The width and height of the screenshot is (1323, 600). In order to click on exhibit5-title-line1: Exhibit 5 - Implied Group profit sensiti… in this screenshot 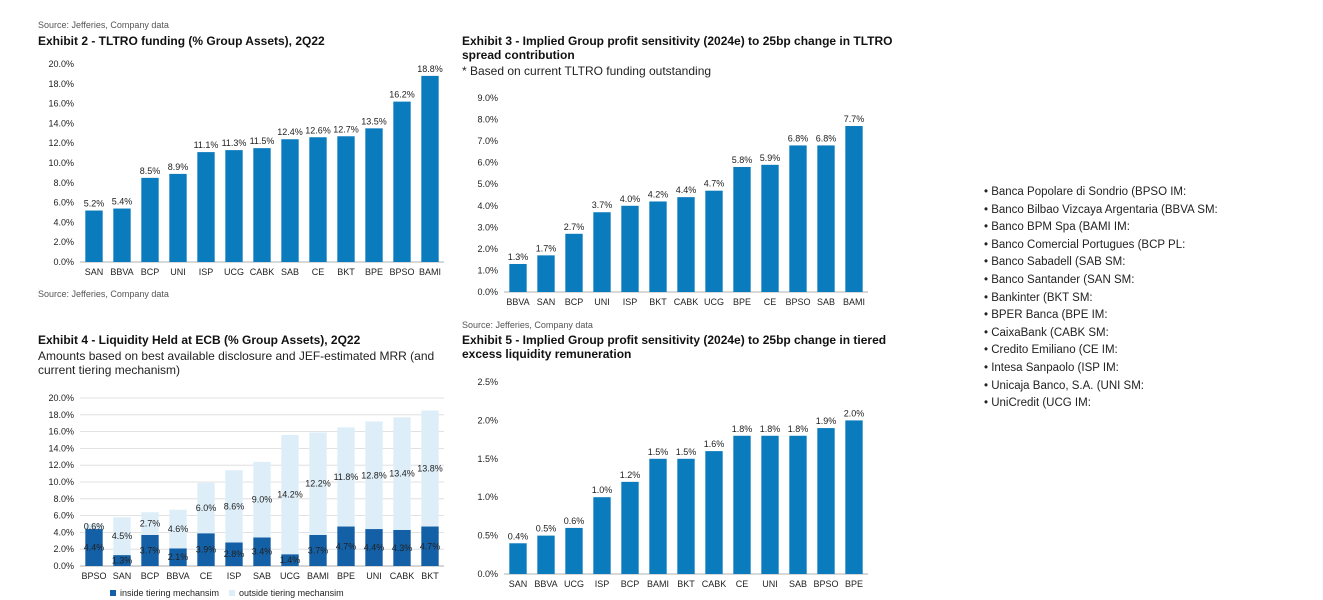, I will do `click(674, 340)`.